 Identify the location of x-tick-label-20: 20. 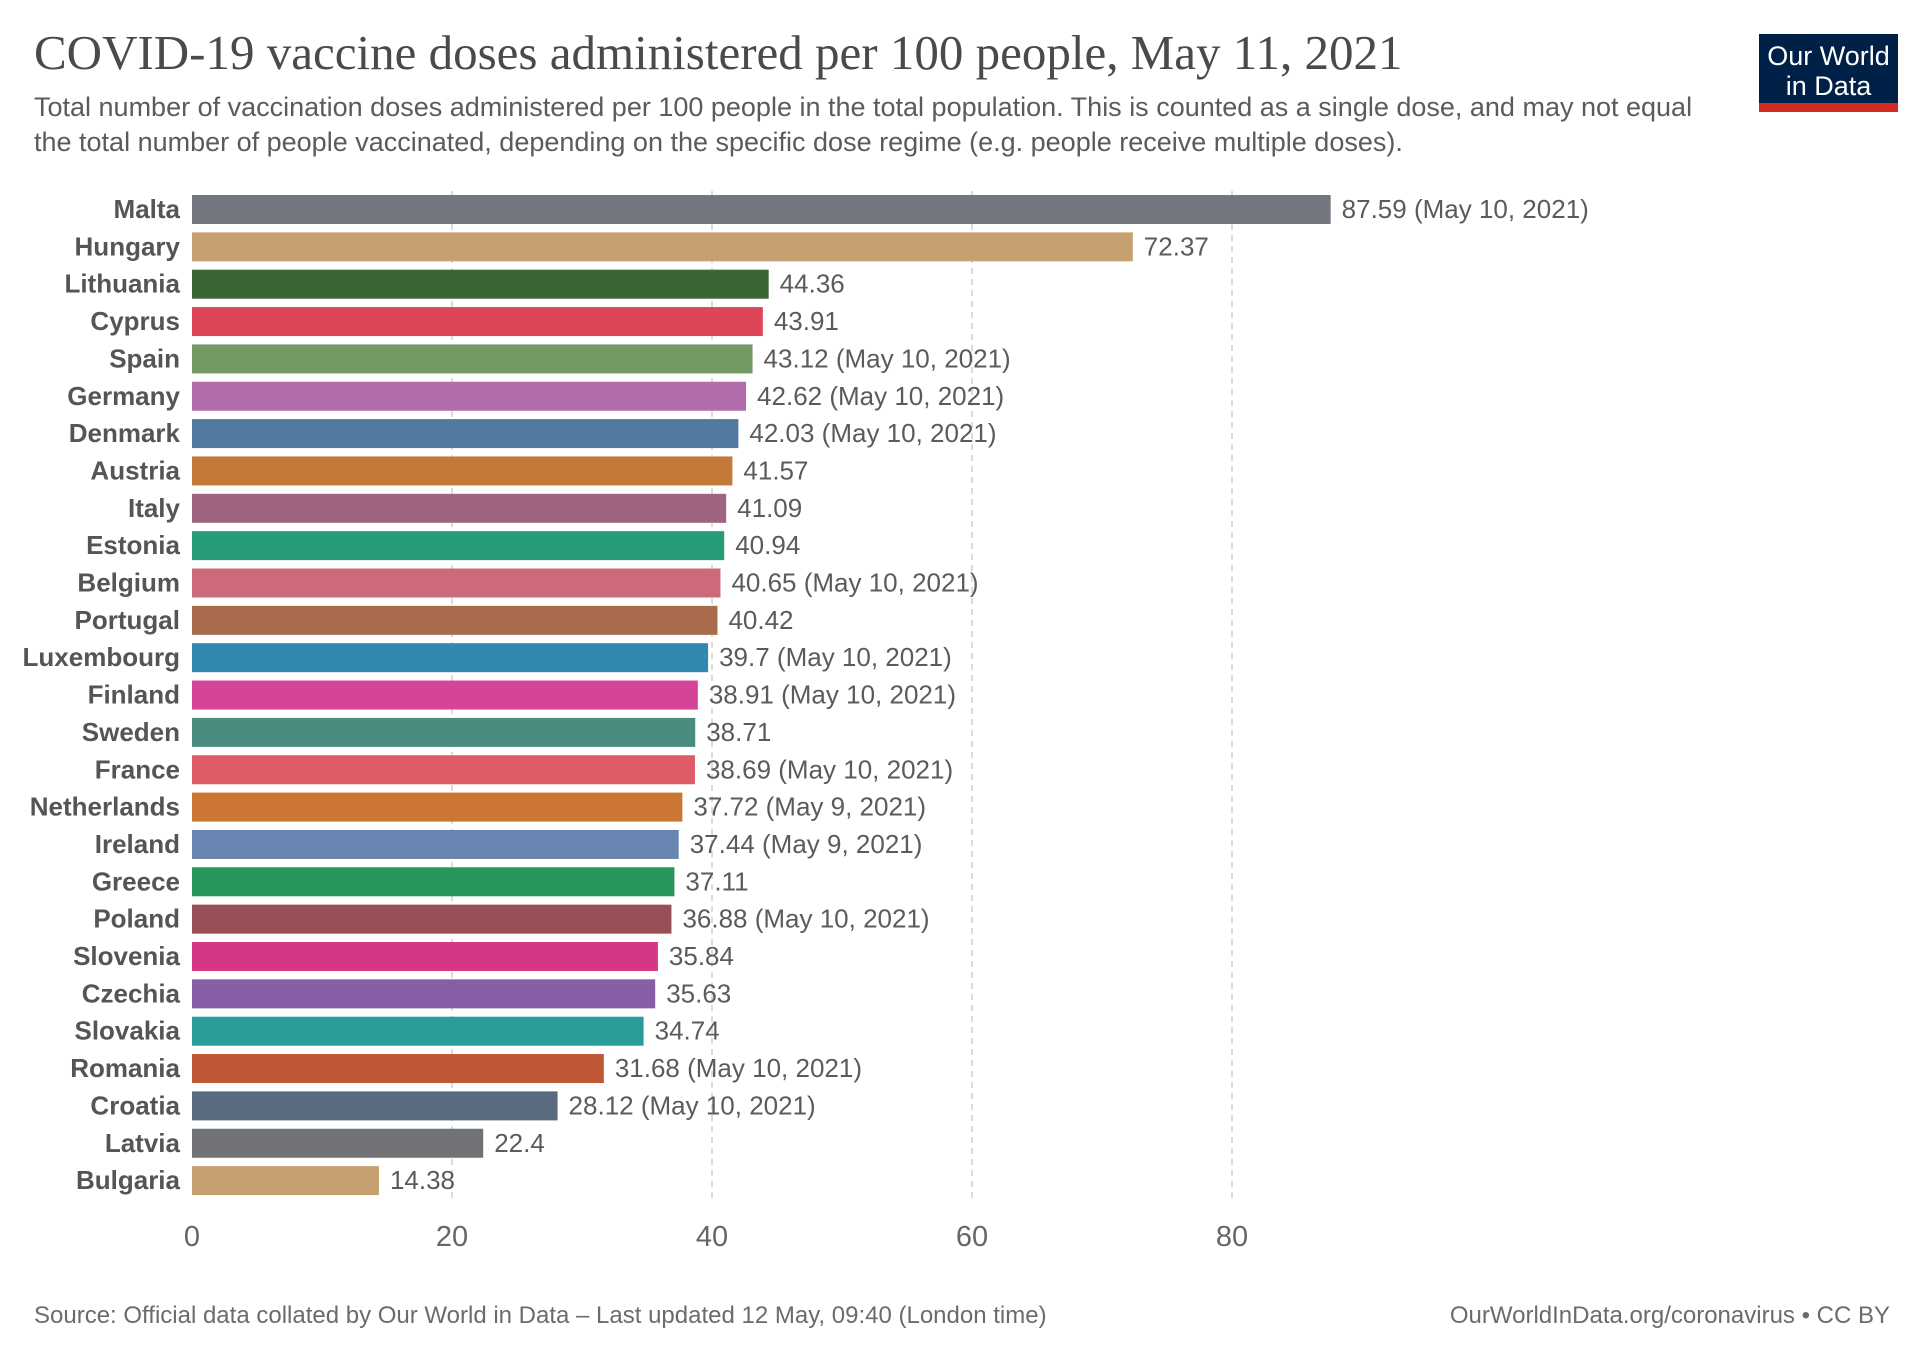
(452, 1237).